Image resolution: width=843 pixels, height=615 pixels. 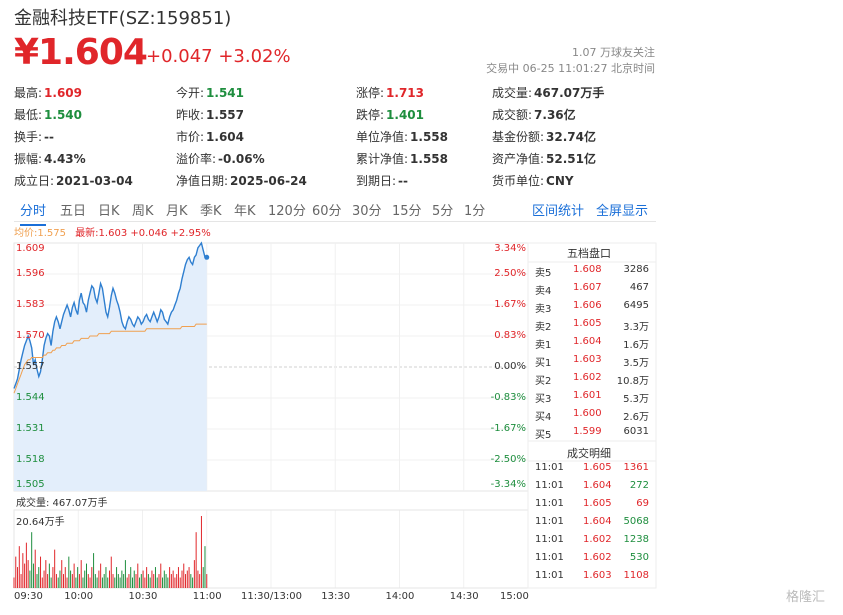 What do you see at coordinates (587, 413) in the screenshot?
I see `order-book-price: 1.600` at bounding box center [587, 413].